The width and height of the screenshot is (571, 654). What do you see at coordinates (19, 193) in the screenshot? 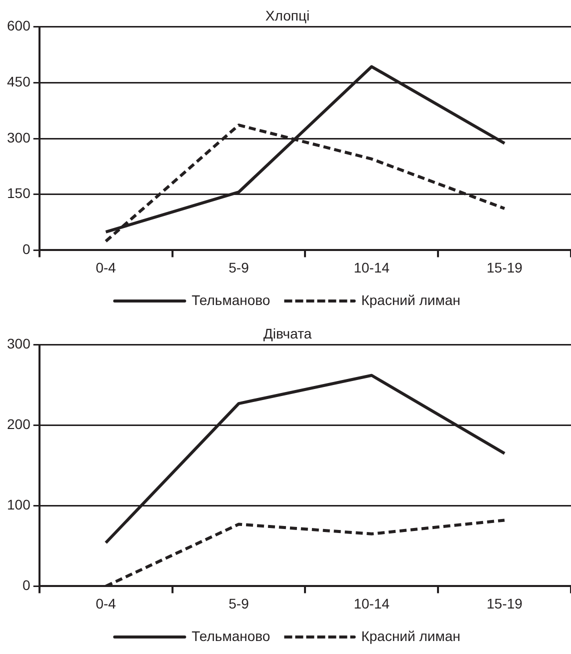
I see `y-tick-label: 150` at bounding box center [19, 193].